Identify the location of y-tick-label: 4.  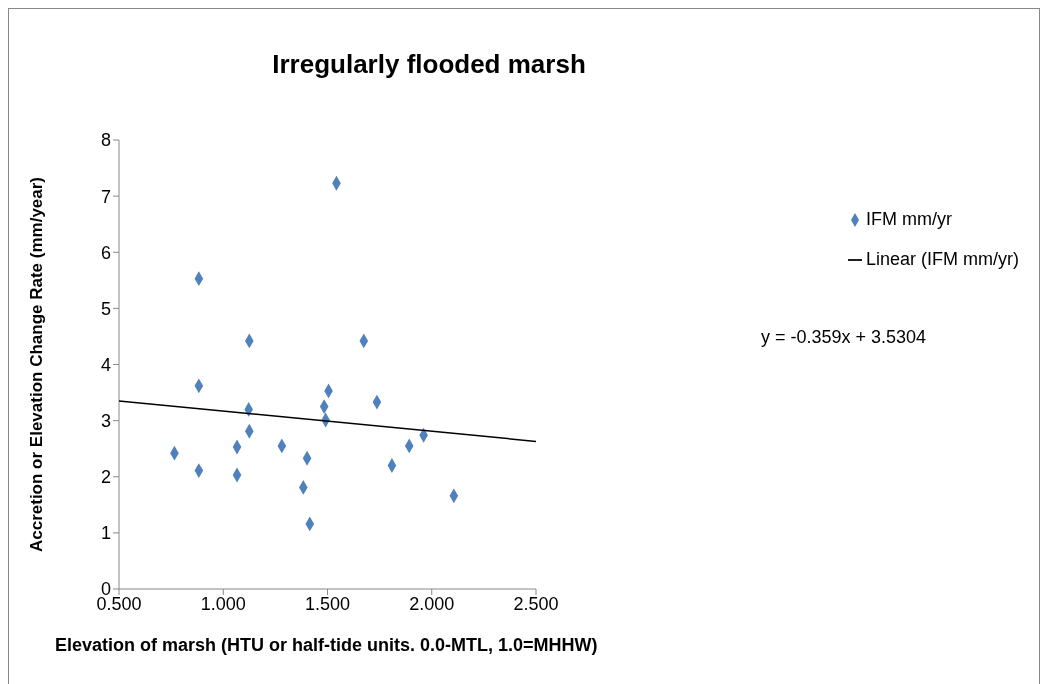
(105, 364).